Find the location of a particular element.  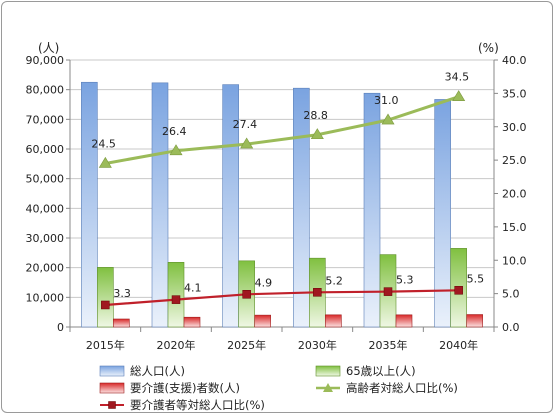

data-label-elderly-ratio: 26.4 is located at coordinates (174, 131).